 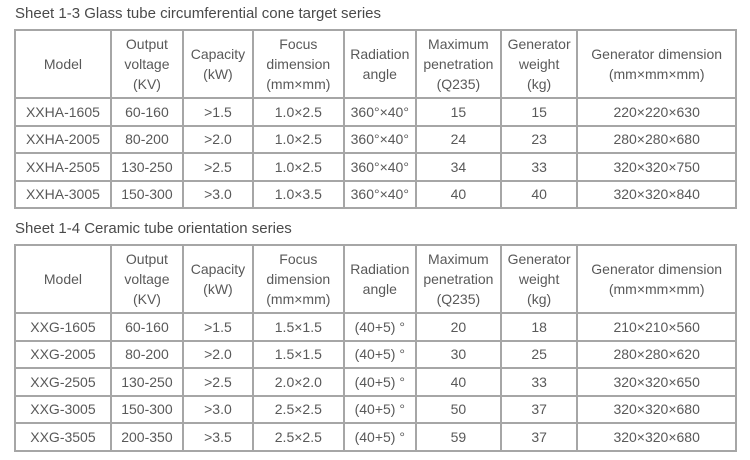 What do you see at coordinates (656, 112) in the screenshot?
I see `table-cell: 220×220×630` at bounding box center [656, 112].